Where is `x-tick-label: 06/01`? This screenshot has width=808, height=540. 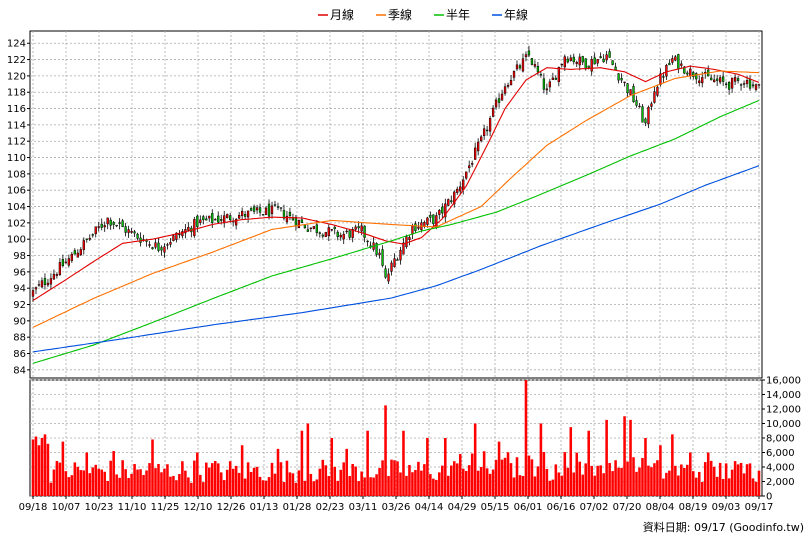 x-tick-label: 06/01 is located at coordinates (528, 507).